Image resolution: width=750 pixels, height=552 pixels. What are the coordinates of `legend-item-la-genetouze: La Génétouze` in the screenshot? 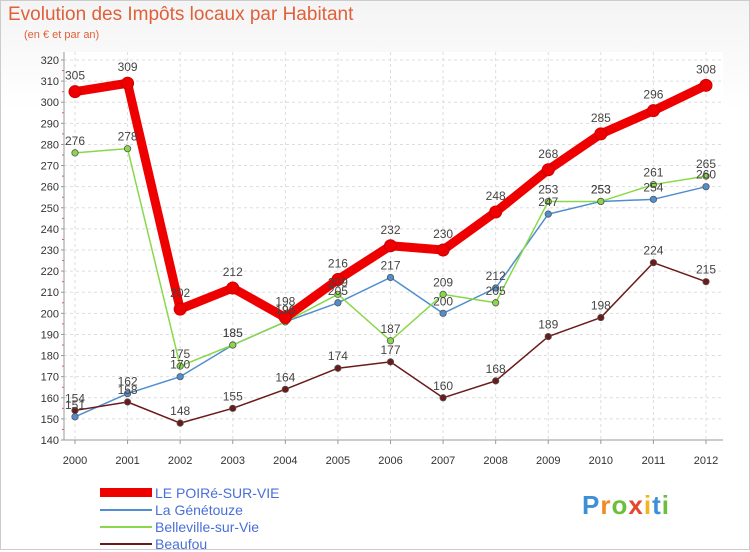 It's located at (189, 509).